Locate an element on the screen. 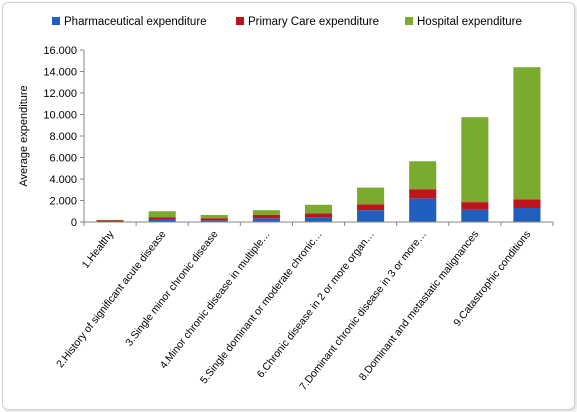 This screenshot has width=577, height=412. legend-label: Pharmaceutical expenditure is located at coordinates (135, 22).